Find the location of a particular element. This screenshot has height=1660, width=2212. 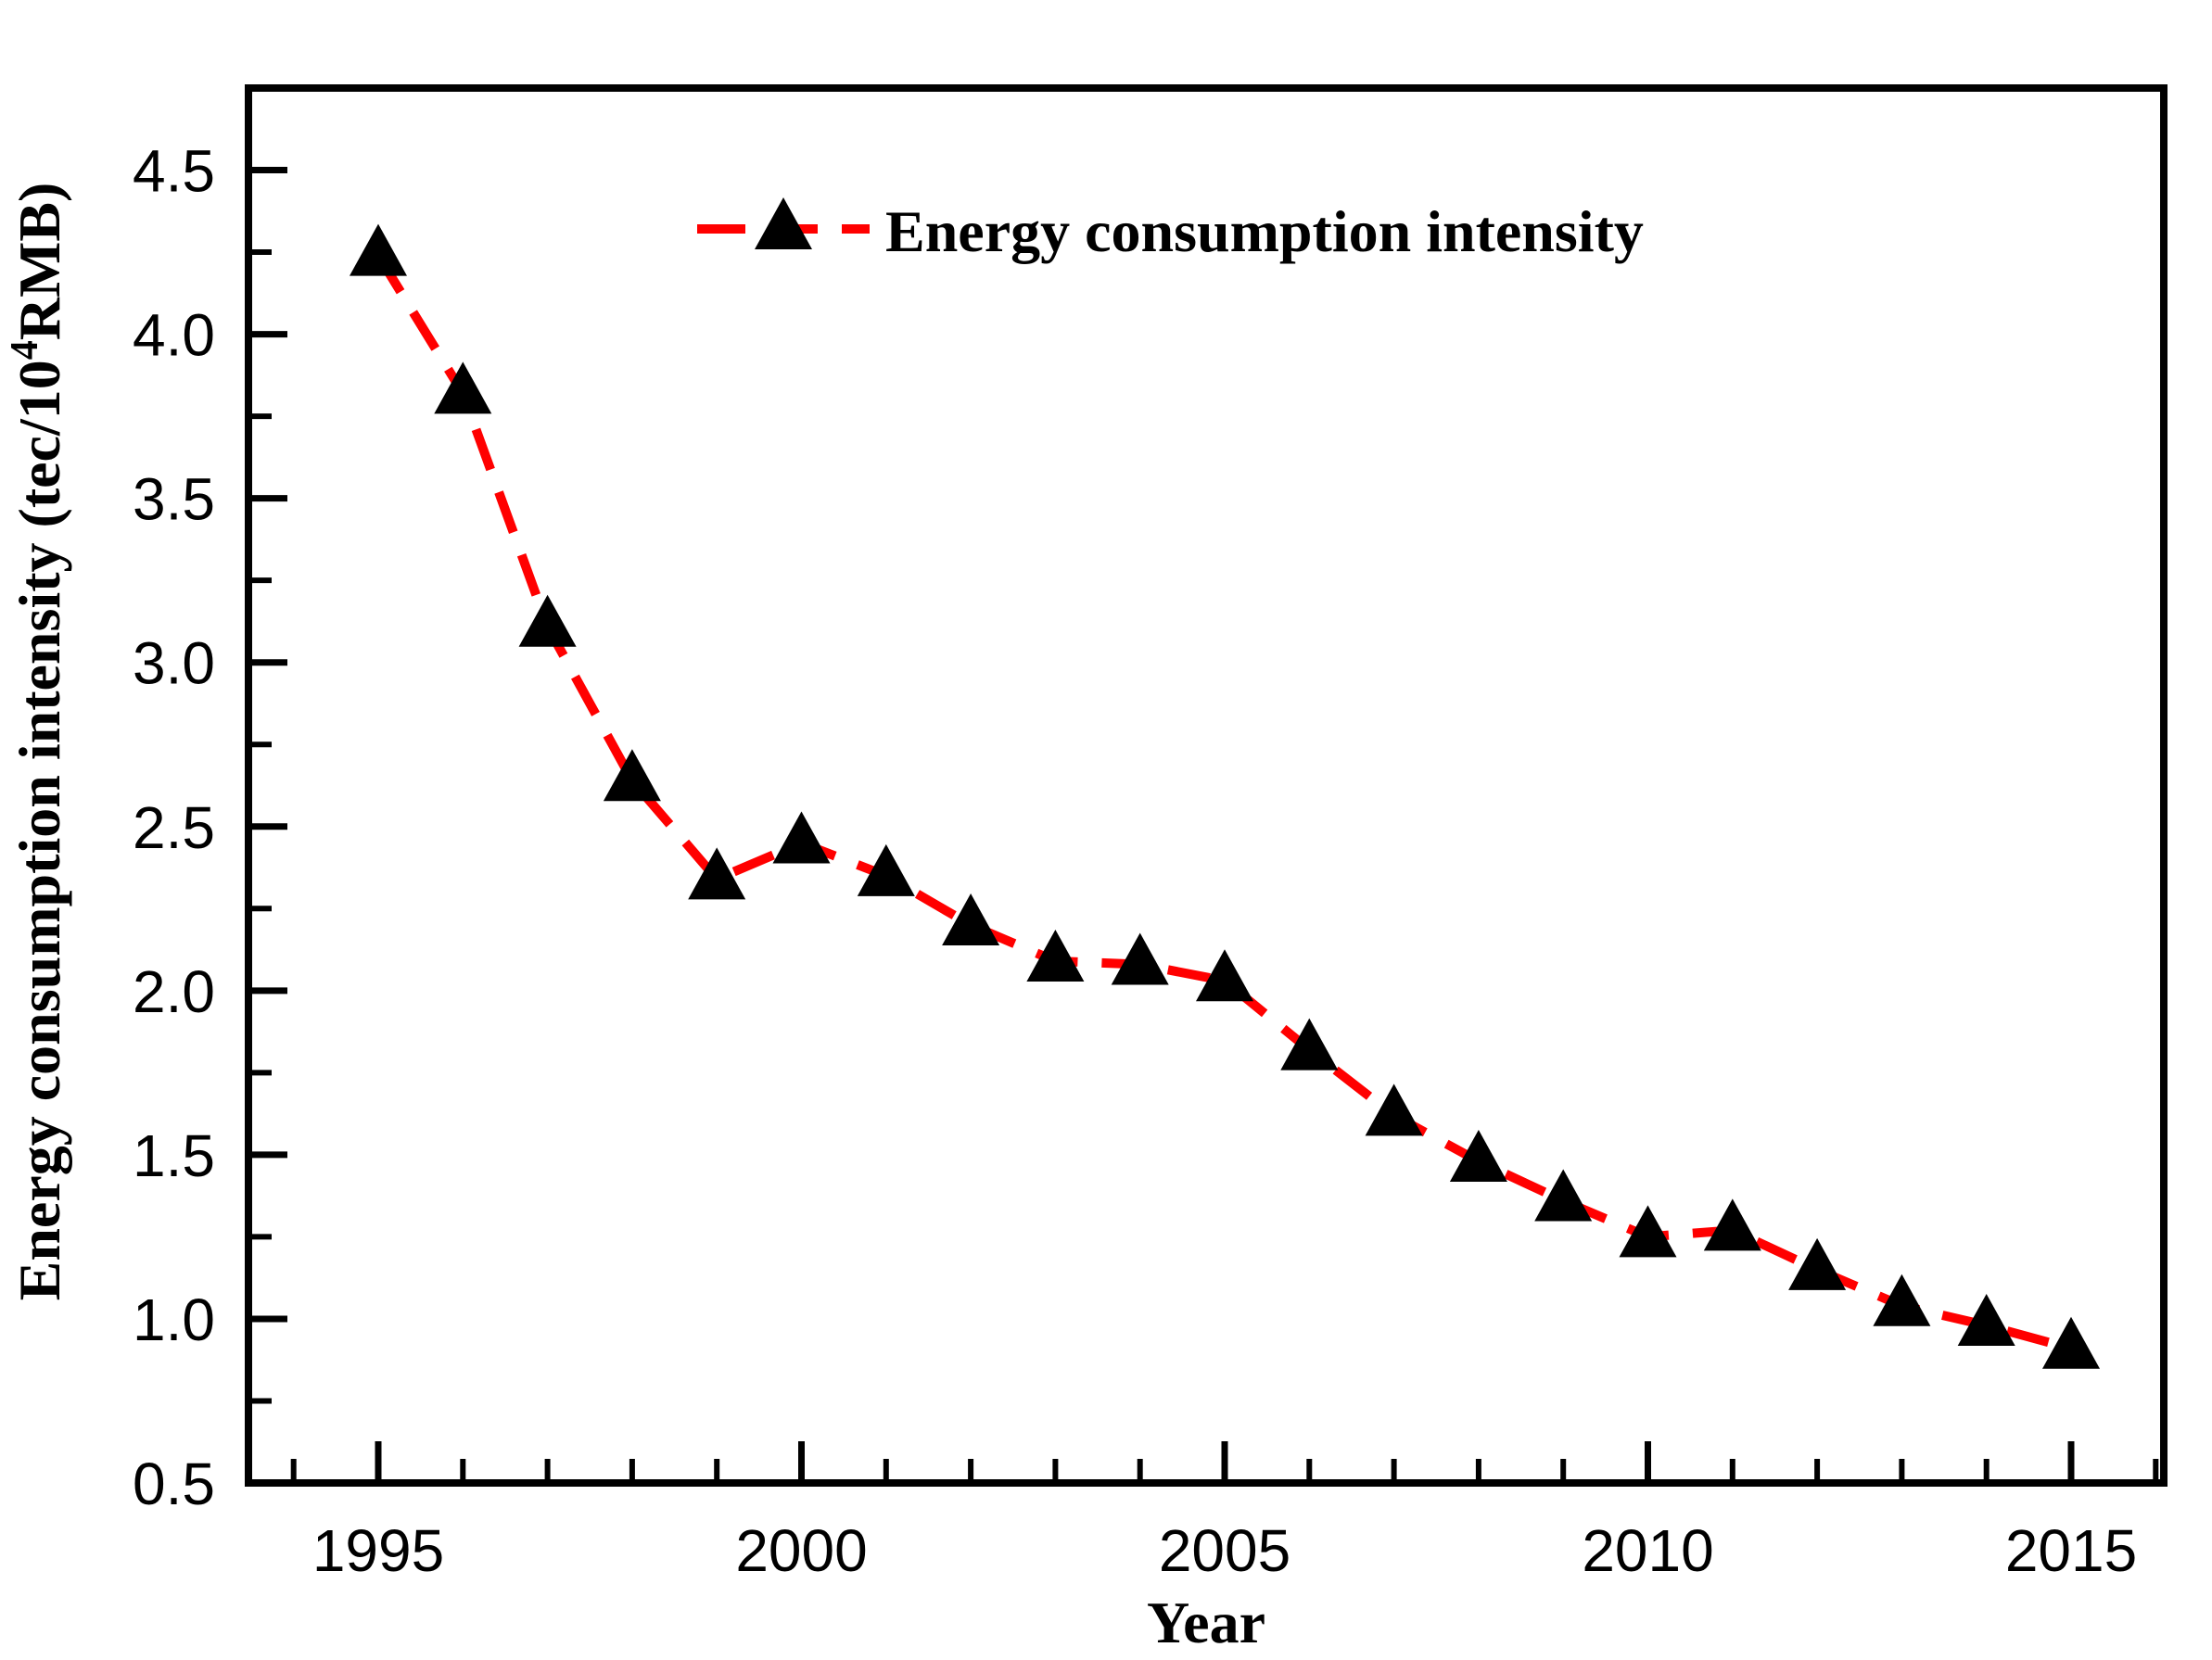

y-tick-label: 2.0 is located at coordinates (174, 991).